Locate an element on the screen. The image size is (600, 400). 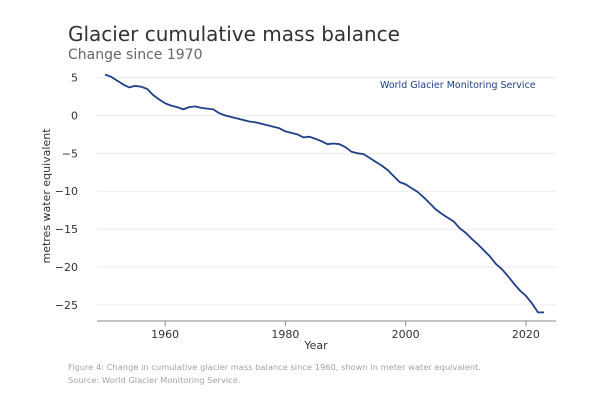
y-tick-label: 0 is located at coordinates (74, 115).